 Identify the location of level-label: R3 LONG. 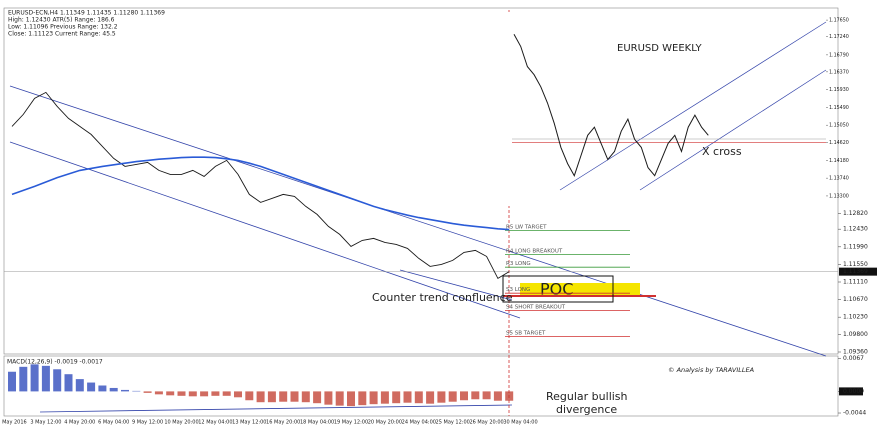
(518, 264).